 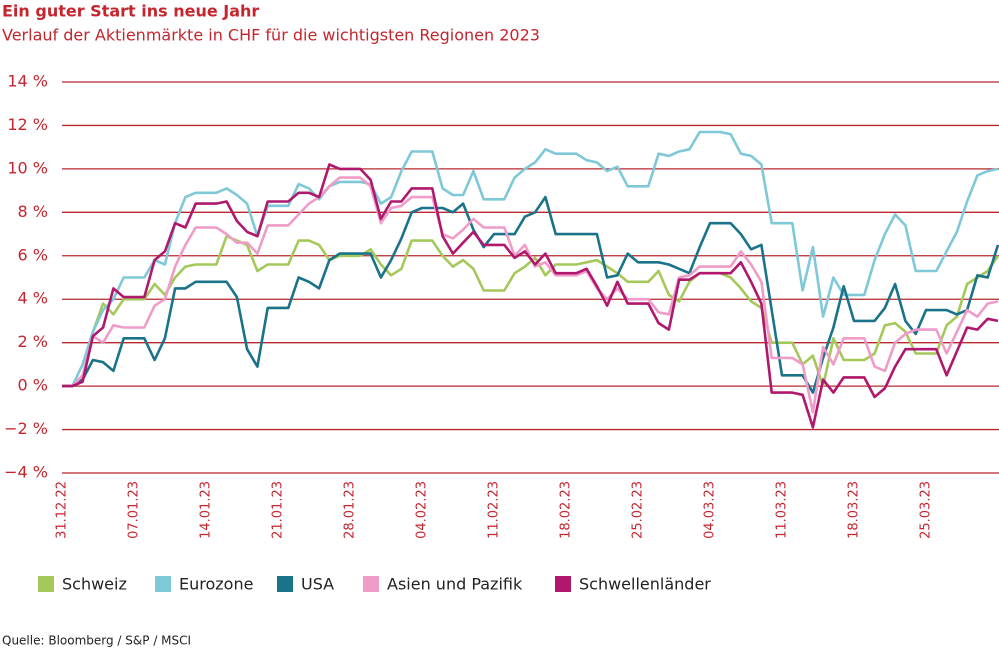 I want to click on x-tick-label: 21.01.23, so click(x=278, y=510).